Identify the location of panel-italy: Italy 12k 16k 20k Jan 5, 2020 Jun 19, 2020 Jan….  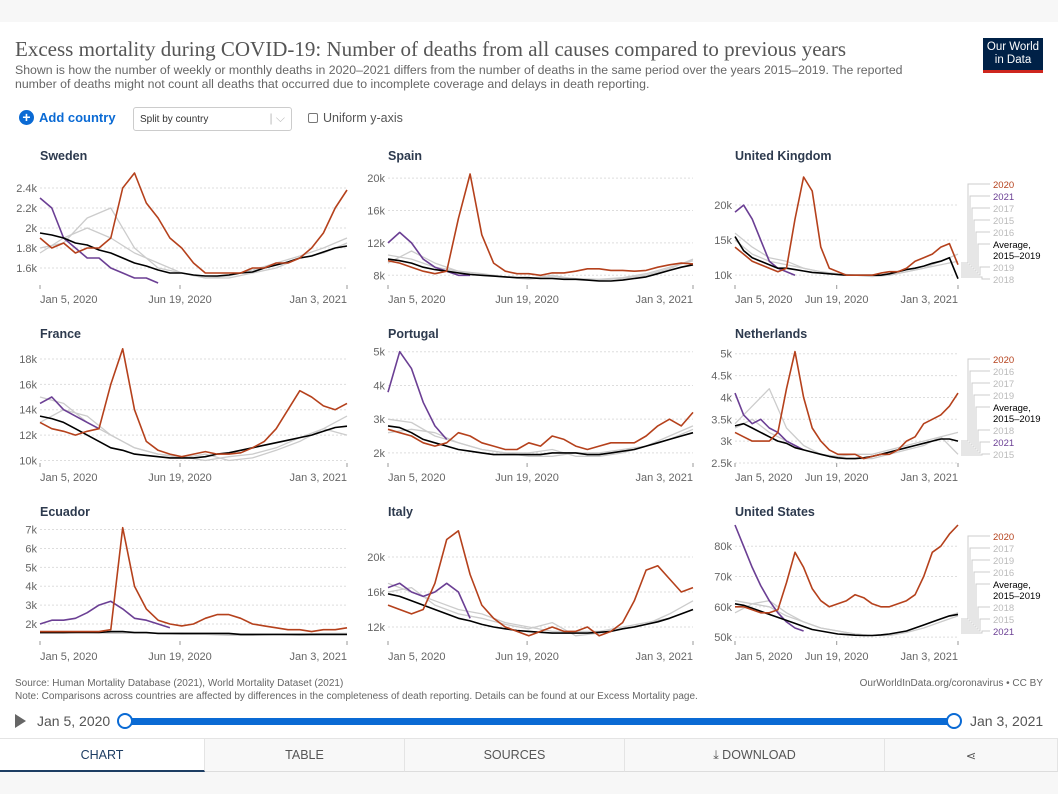
(530, 584).